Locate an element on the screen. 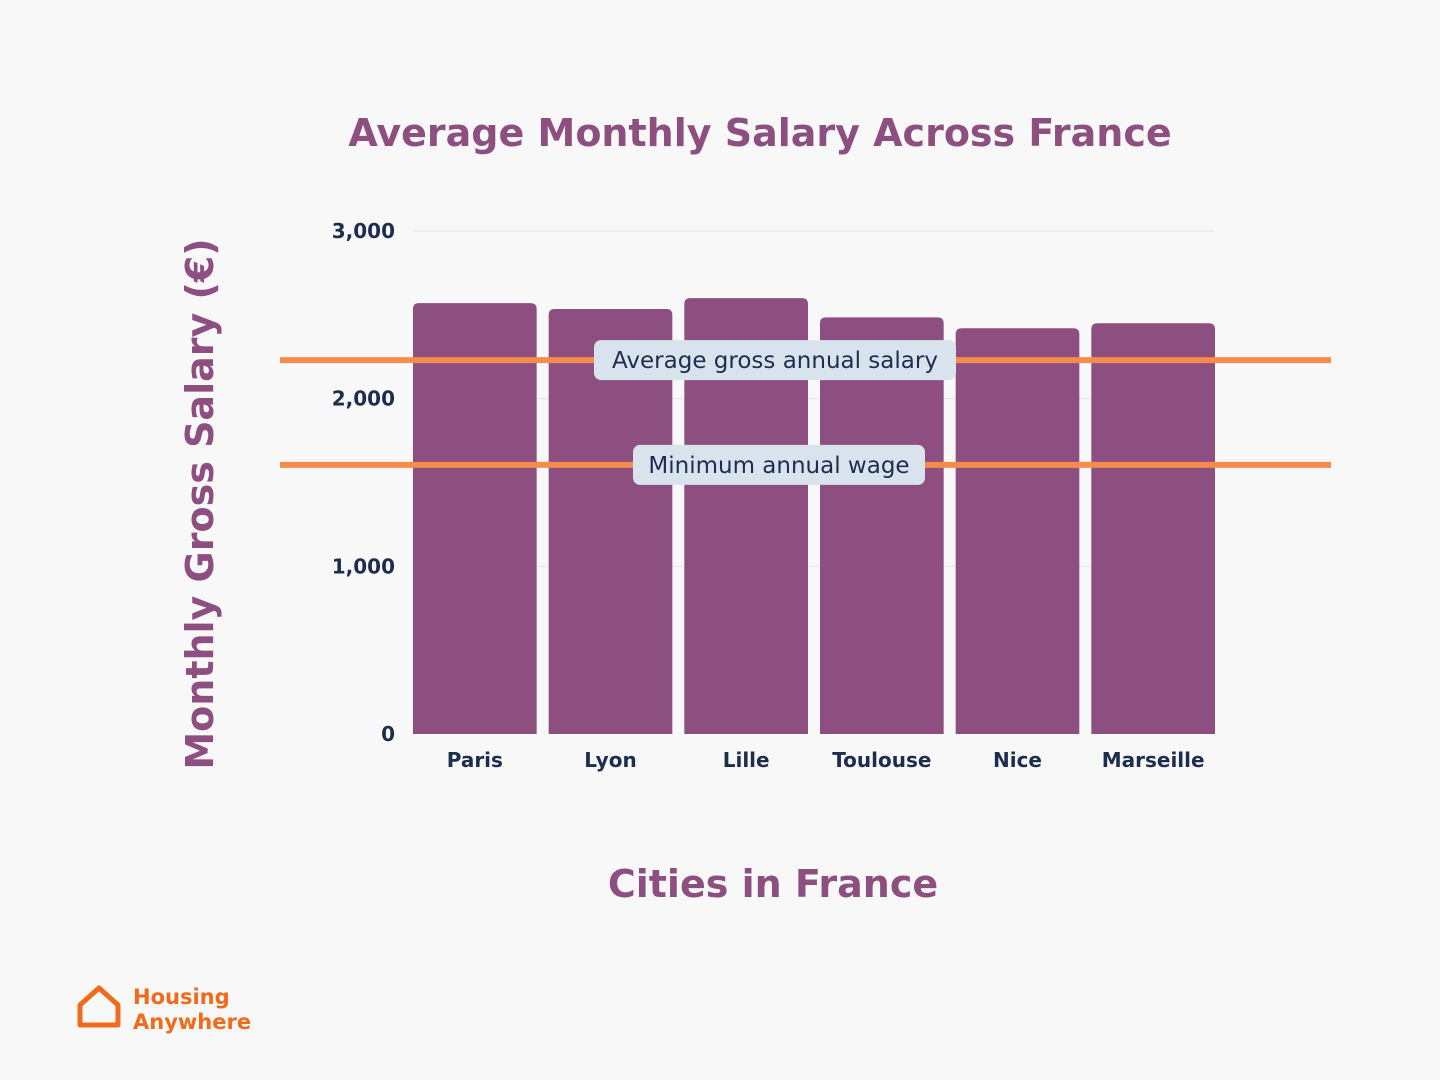 The width and height of the screenshot is (1440, 1080). reference-label: Minimum annual wage is located at coordinates (778, 466).